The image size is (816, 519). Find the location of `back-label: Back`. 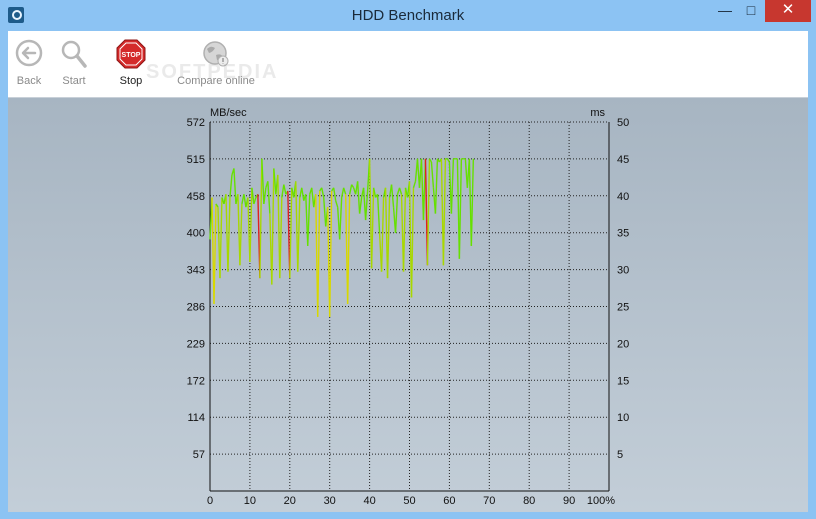

back-label: Back is located at coordinates (29, 81).